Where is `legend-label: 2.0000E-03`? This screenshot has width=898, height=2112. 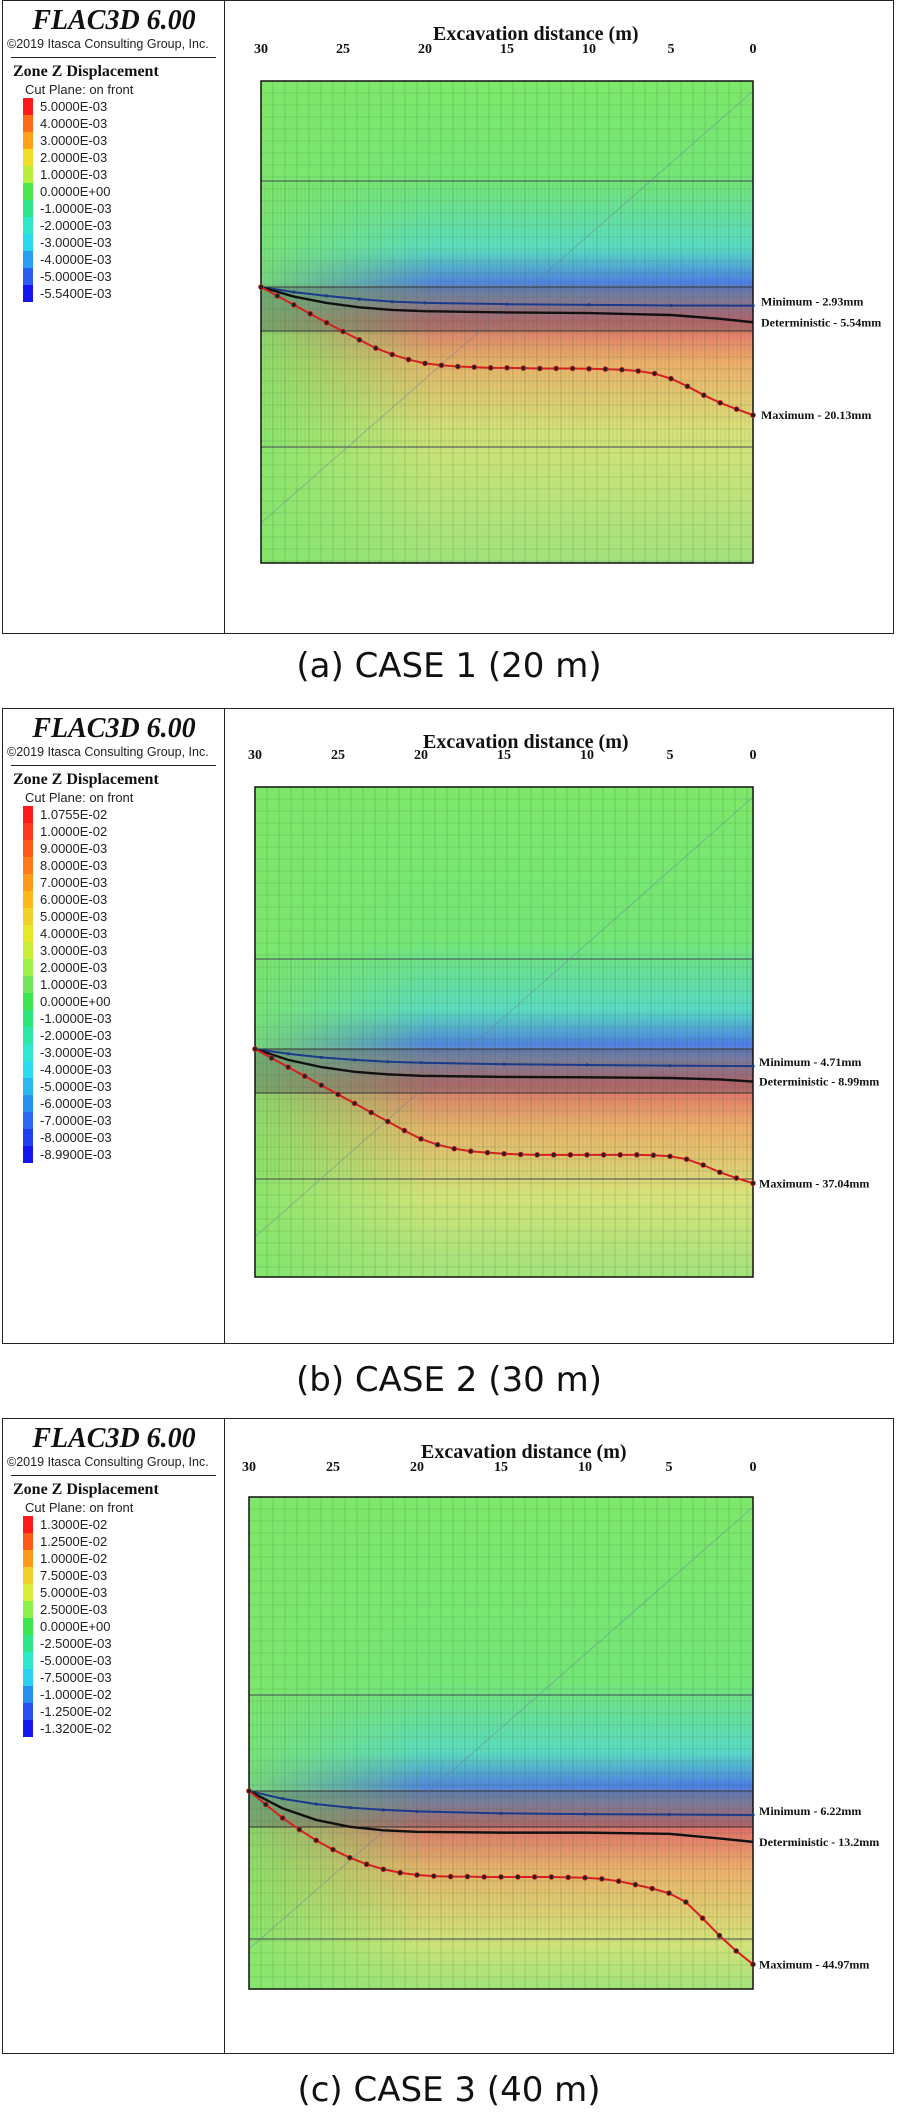
legend-label: 2.0000E-03 is located at coordinates (74, 967).